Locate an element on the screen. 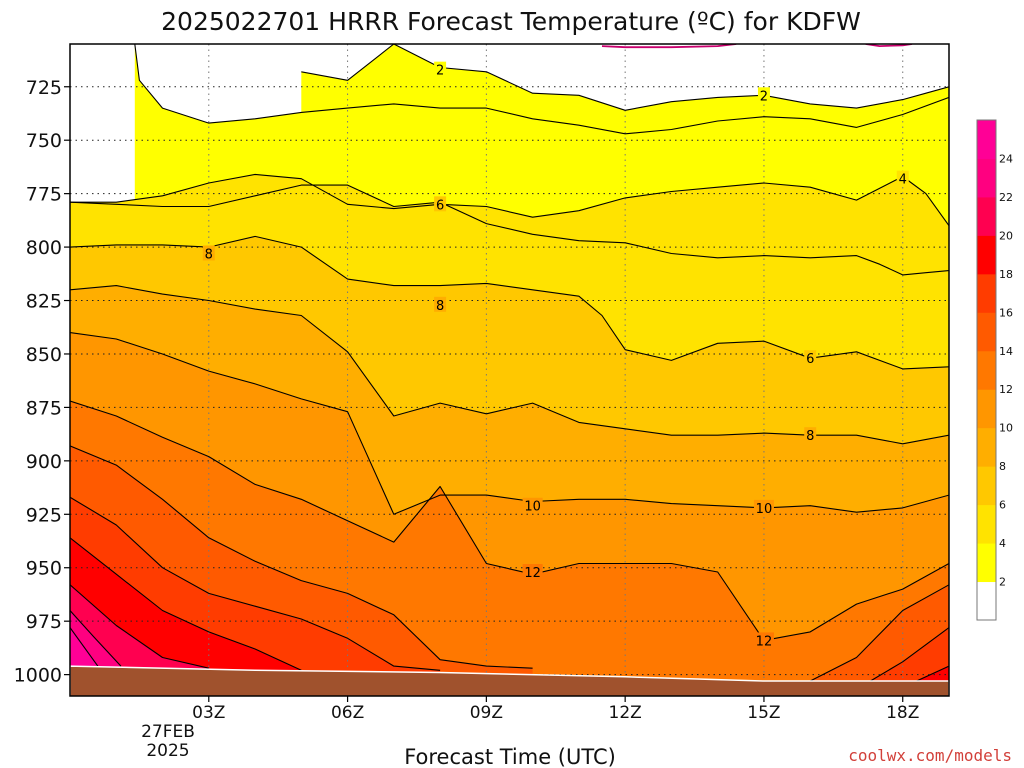  colorbar-label-14: 14 is located at coordinates (1006, 351).